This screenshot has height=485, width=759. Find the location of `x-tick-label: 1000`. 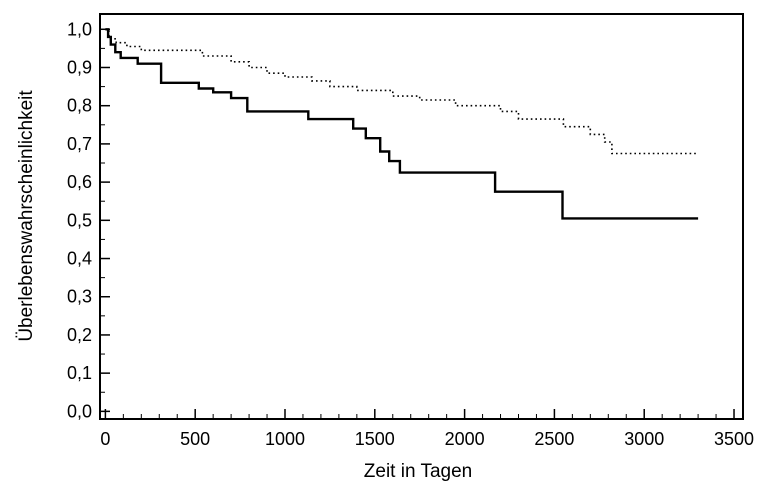

x-tick-label: 1000 is located at coordinates (285, 439).